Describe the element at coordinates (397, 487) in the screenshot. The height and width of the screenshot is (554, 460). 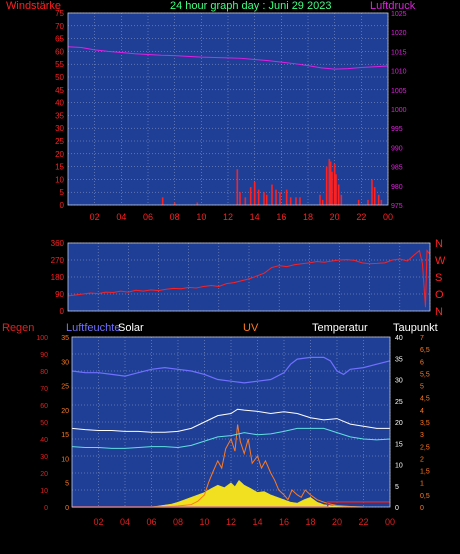
I see `temp-tick-label: 5` at that location.